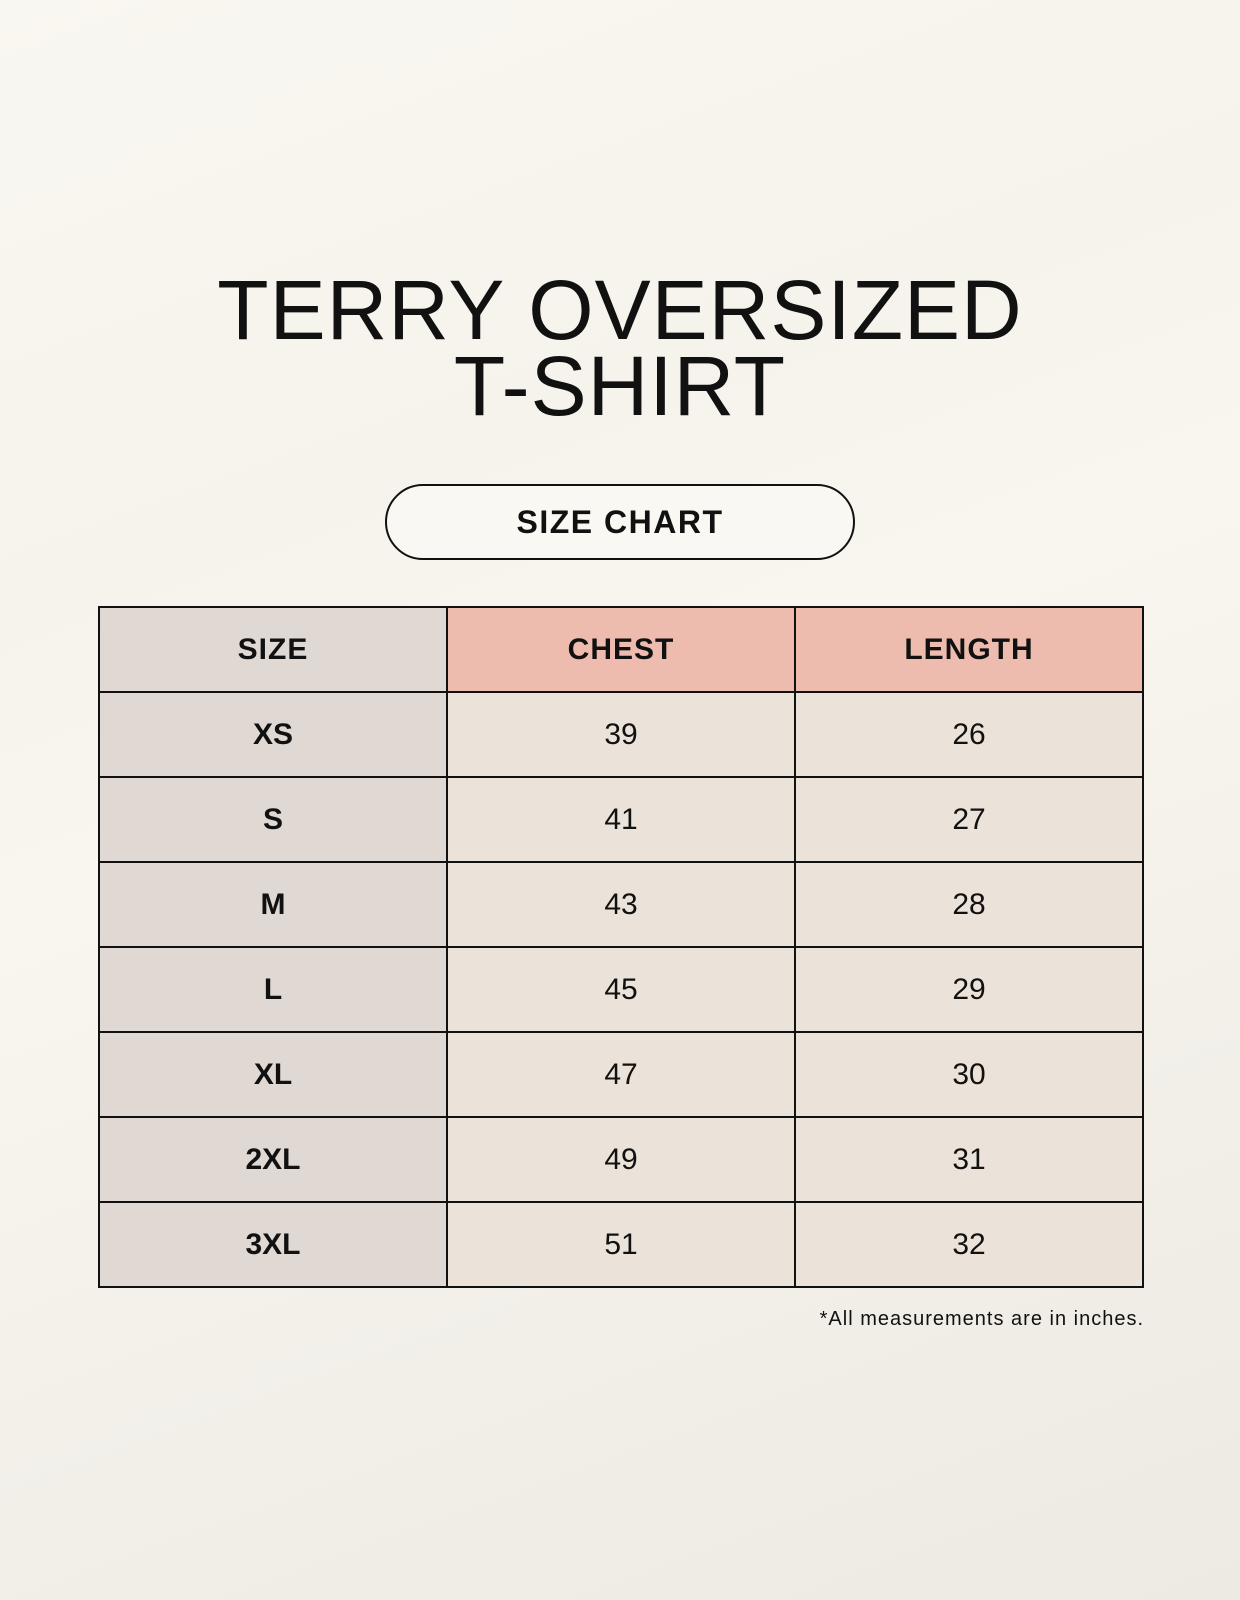 The height and width of the screenshot is (1600, 1240). What do you see at coordinates (620, 386) in the screenshot?
I see `title-line-2: T-SHIRT` at bounding box center [620, 386].